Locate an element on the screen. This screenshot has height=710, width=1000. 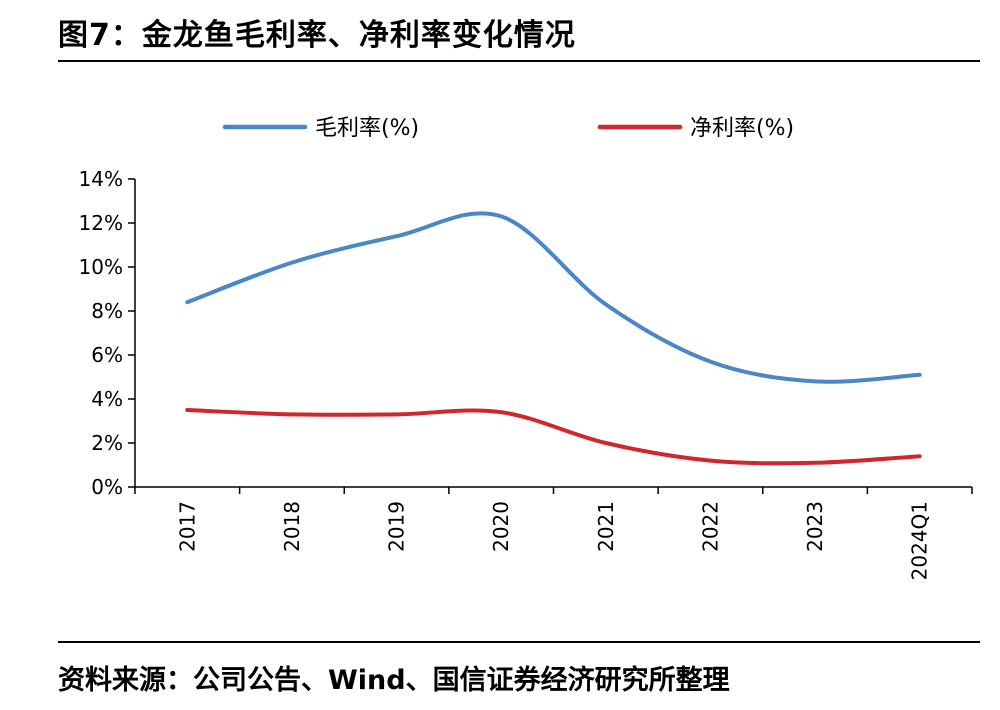
y-tick-label: 4% is located at coordinates (107, 399).